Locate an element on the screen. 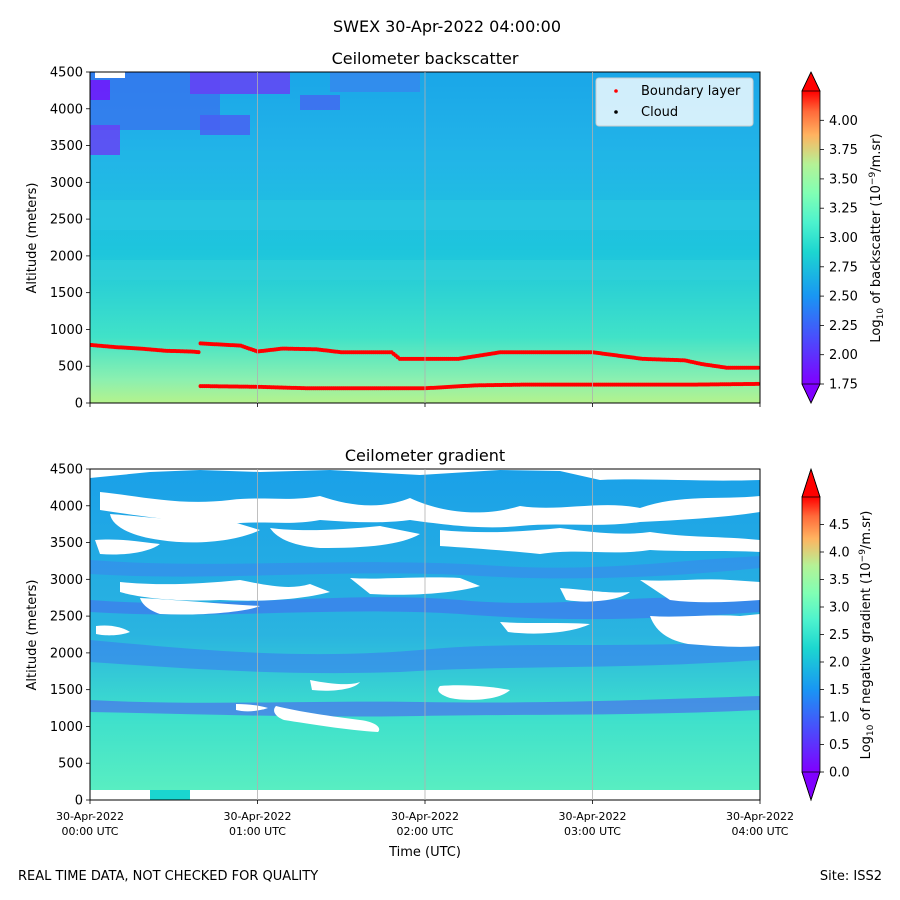 The image size is (900, 900). colorbar-tick-label: 2.25 is located at coordinates (843, 326).